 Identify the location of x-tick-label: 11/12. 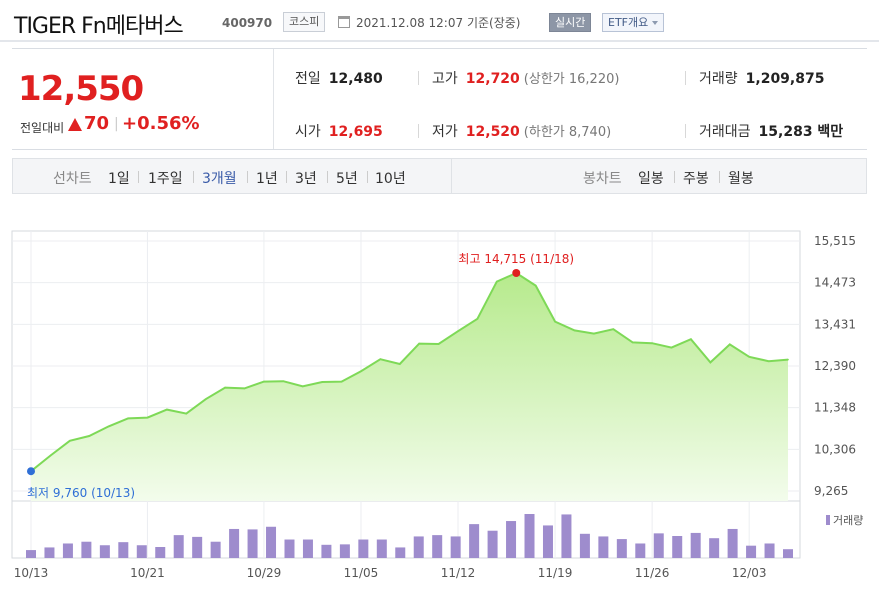
(458, 573).